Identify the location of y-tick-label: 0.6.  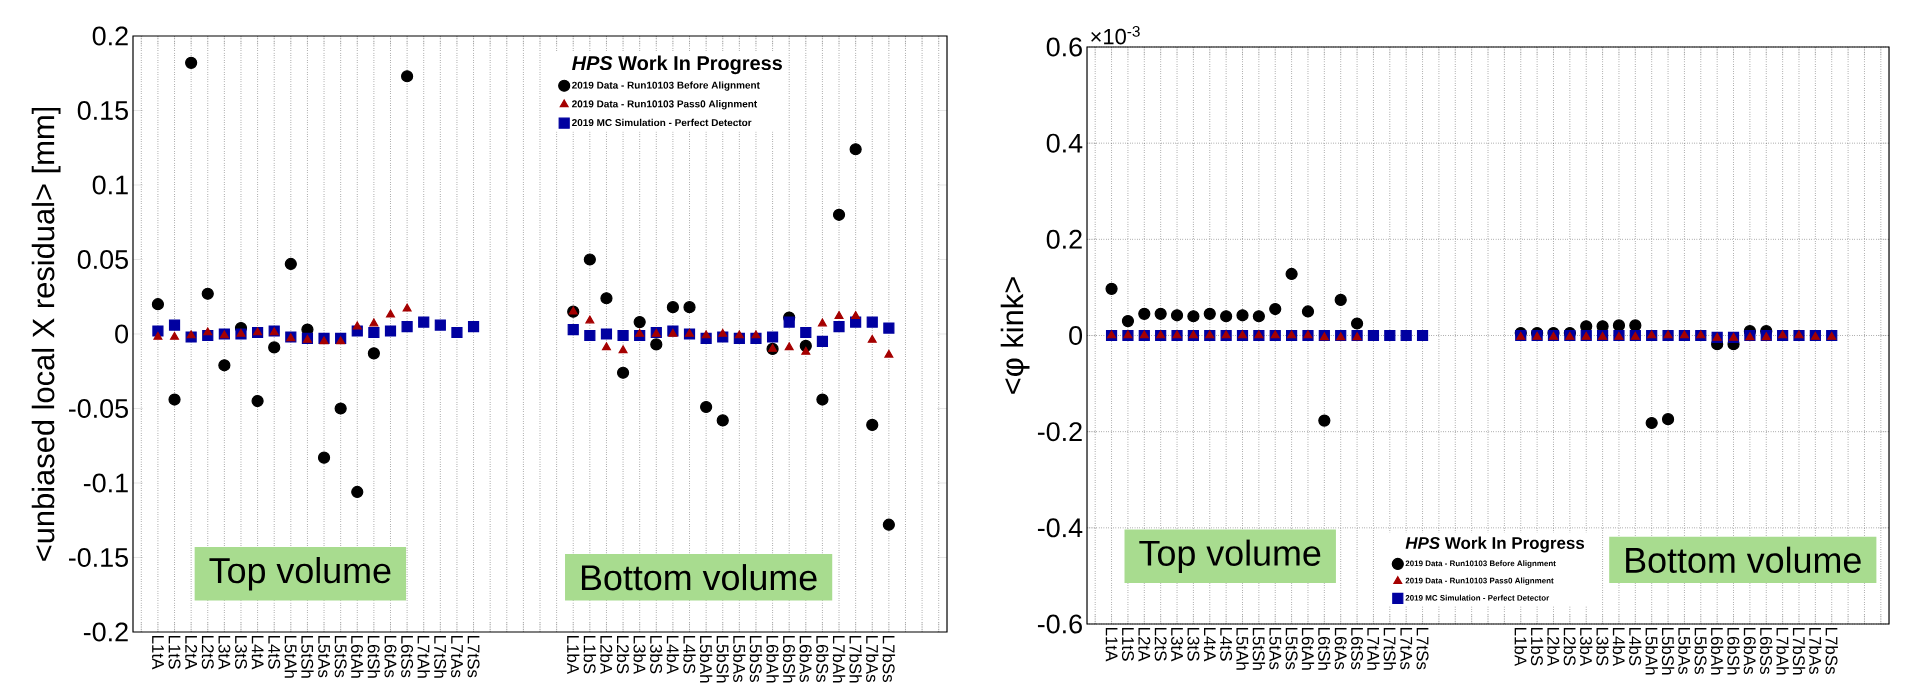
(1064, 47).